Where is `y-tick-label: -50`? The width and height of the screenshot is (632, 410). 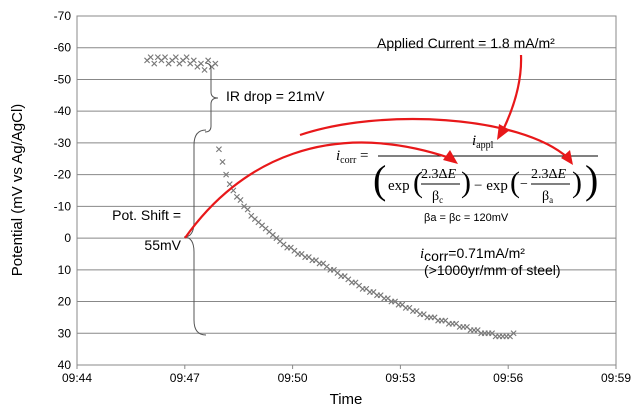
y-tick-label: -50 is located at coordinates (63, 79).